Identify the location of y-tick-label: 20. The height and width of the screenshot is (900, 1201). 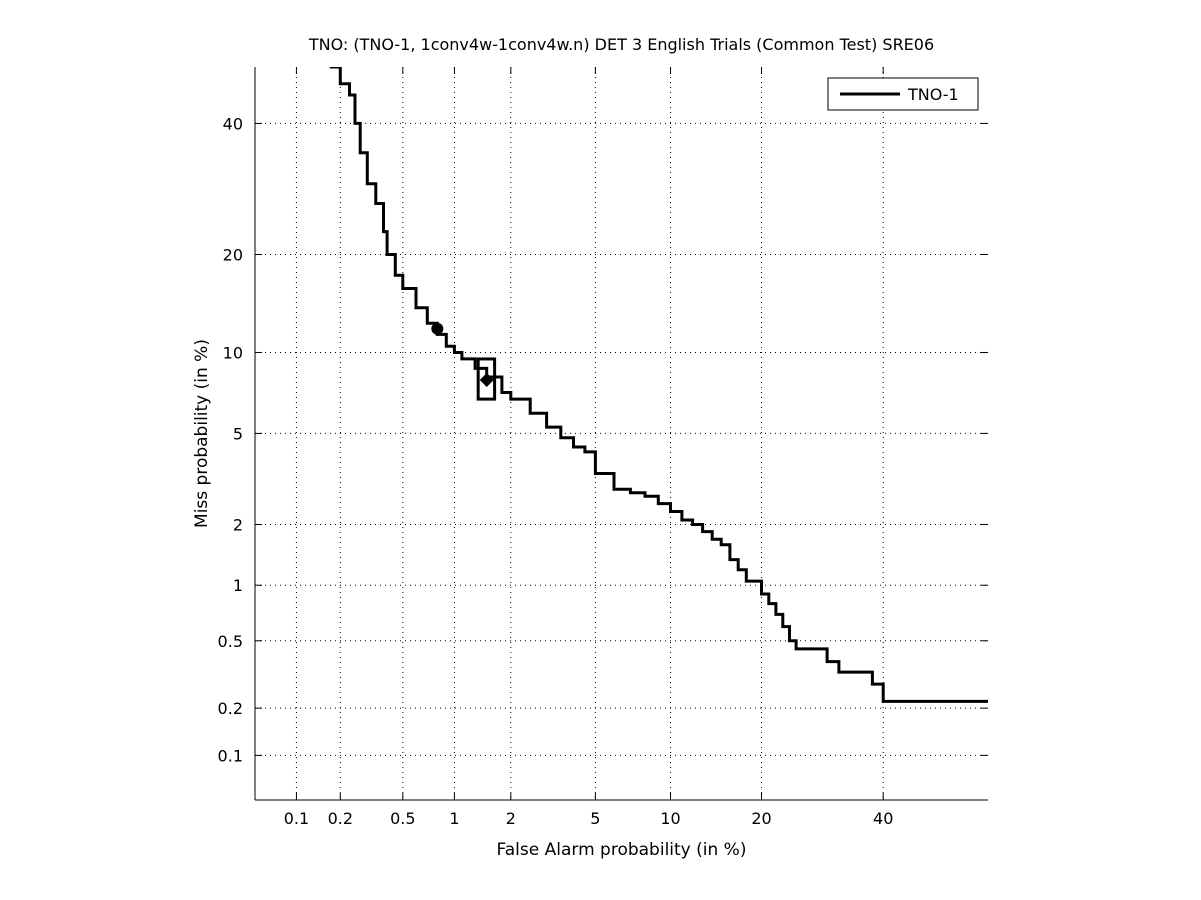
(233, 254).